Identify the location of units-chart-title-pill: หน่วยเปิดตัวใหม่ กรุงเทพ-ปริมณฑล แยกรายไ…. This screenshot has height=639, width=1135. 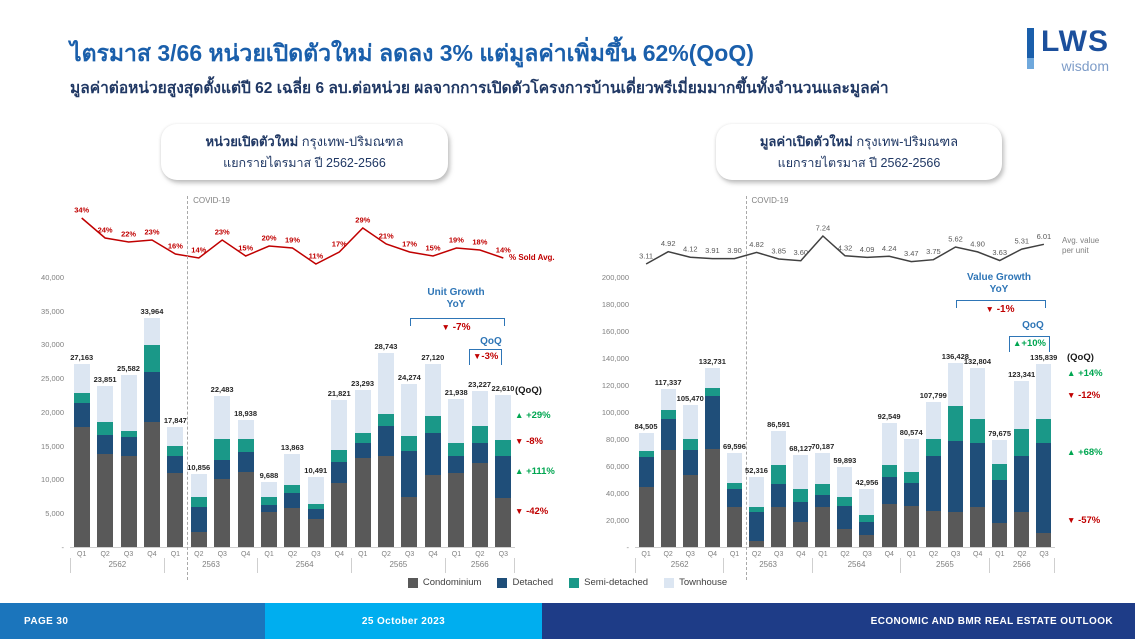
(304, 152).